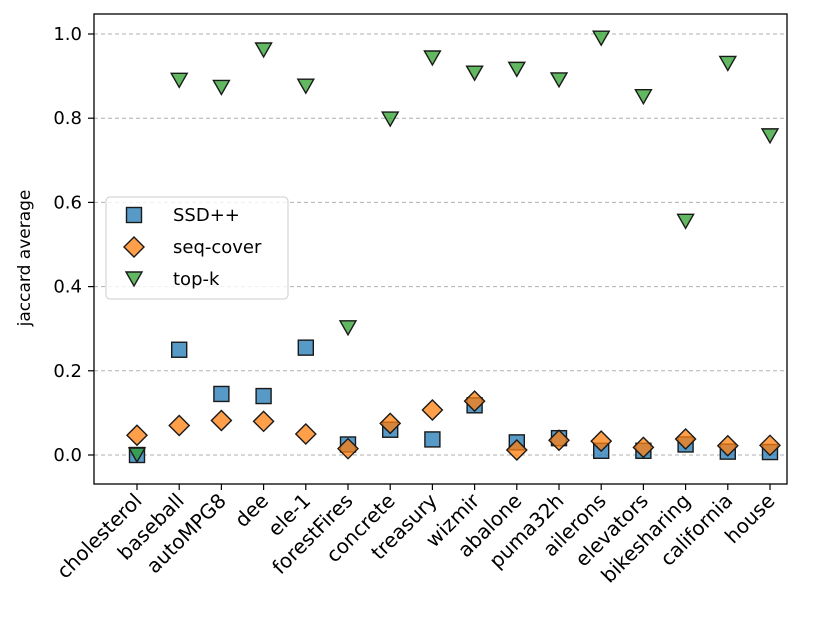 Image resolution: width=830 pixels, height=628 pixels. Describe the element at coordinates (217, 247) in the screenshot. I see `legend-label-seq-cover: seq-cover` at that location.